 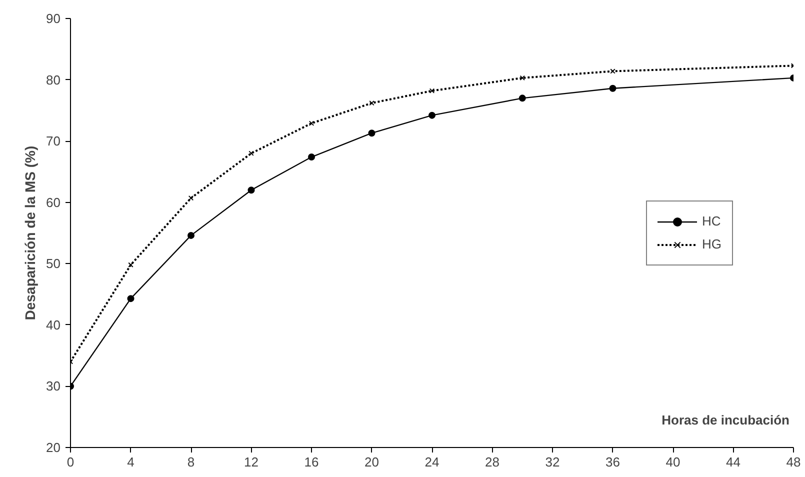 What do you see at coordinates (70, 462) in the screenshot?
I see `x-tick-label: 0` at bounding box center [70, 462].